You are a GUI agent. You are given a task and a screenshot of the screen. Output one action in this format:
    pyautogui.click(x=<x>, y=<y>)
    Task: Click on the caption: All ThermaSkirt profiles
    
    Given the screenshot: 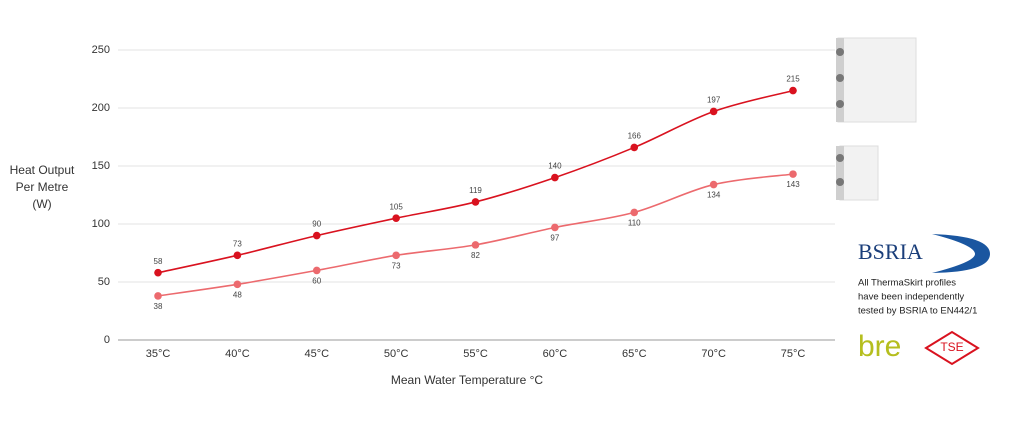 What is the action you would take?
    pyautogui.click(x=907, y=283)
    